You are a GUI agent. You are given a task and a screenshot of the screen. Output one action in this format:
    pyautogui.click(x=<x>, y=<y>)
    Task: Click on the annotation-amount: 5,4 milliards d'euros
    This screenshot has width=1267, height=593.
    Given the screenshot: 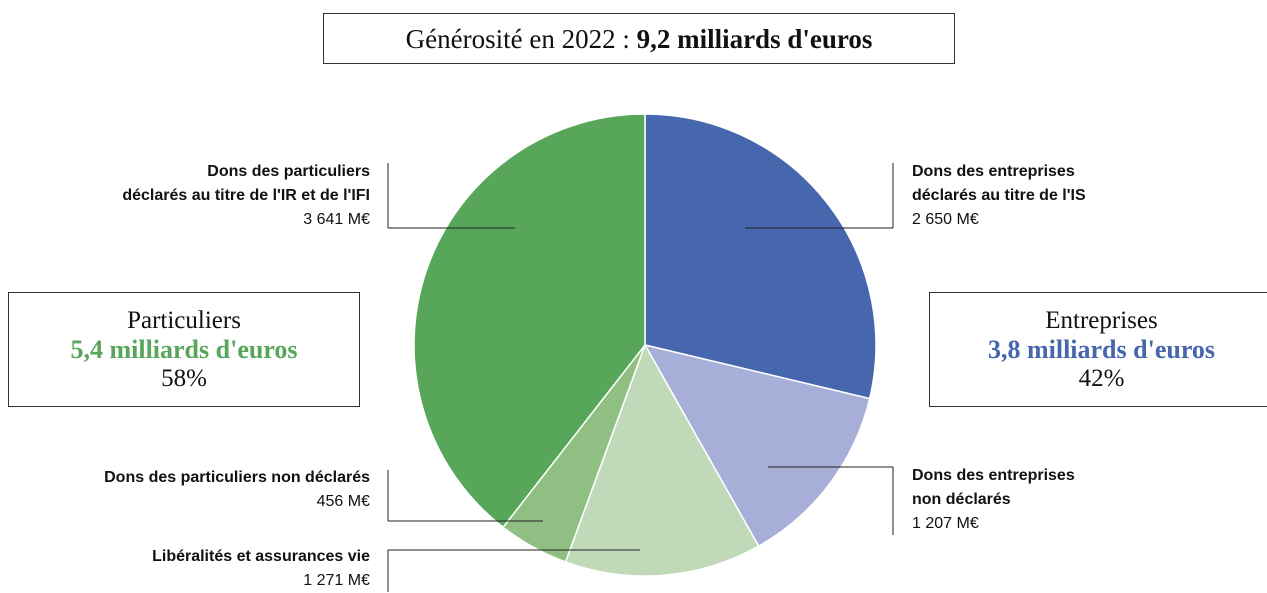 What is the action you would take?
    pyautogui.click(x=184, y=349)
    